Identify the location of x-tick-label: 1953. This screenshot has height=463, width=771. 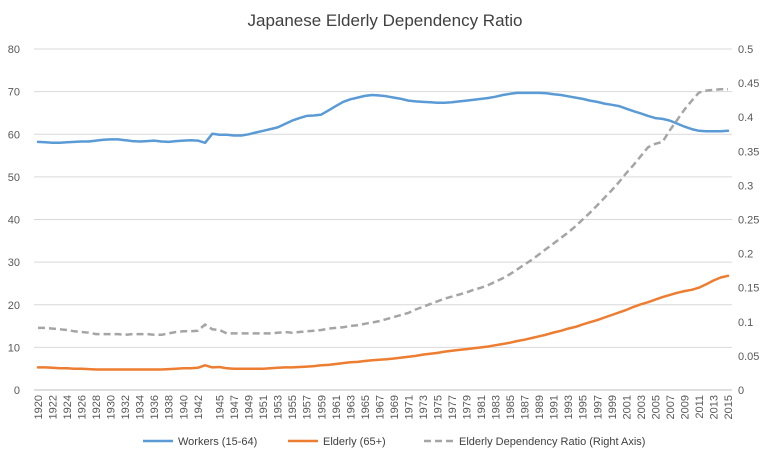
(279, 407).